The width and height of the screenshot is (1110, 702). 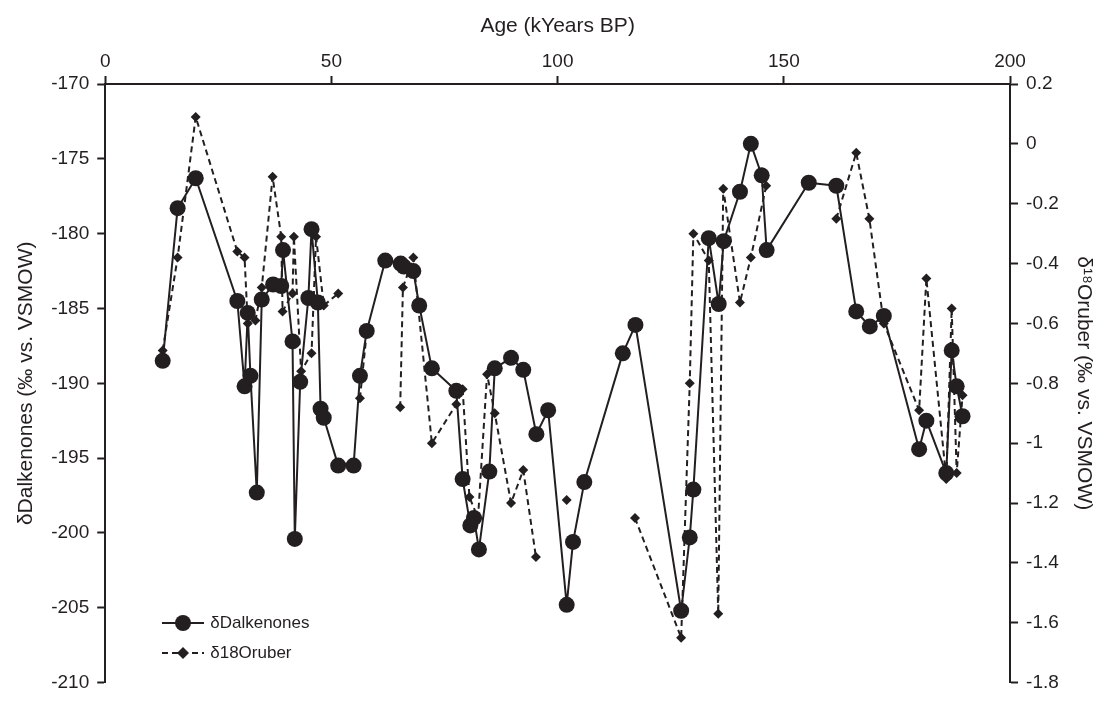 I want to click on y2-axis-title: δ¹⁸Oruber (‰ vs. VSMOW), so click(x=1085, y=383).